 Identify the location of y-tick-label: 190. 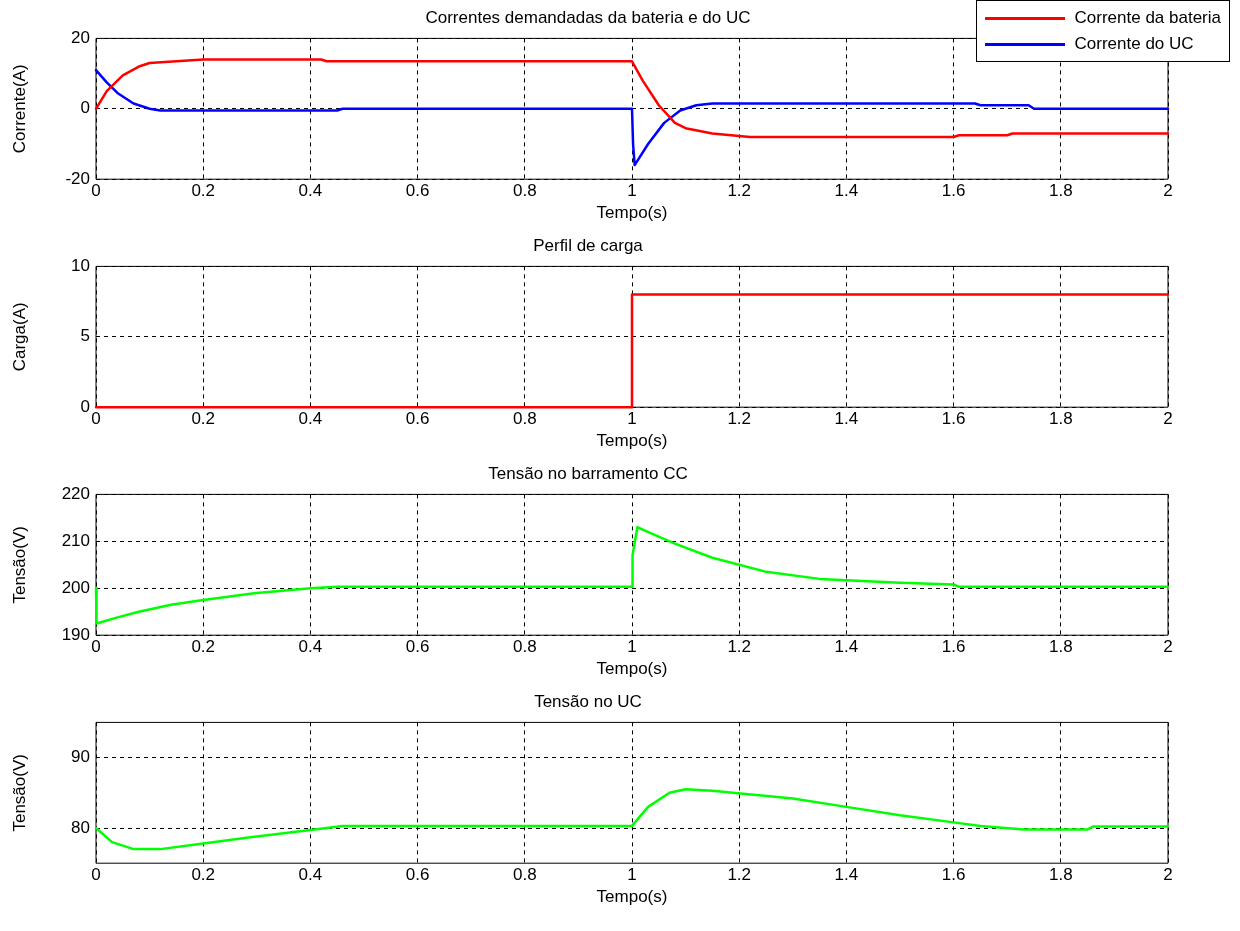
(75, 634).